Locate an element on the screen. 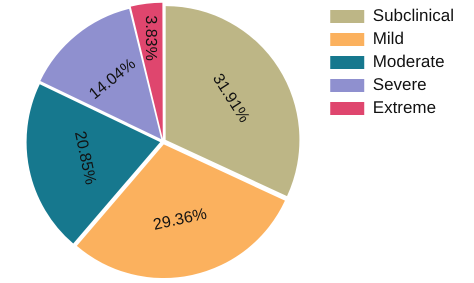 Image resolution: width=474 pixels, height=283 pixels. data-label: 3.83% is located at coordinates (151, 38).